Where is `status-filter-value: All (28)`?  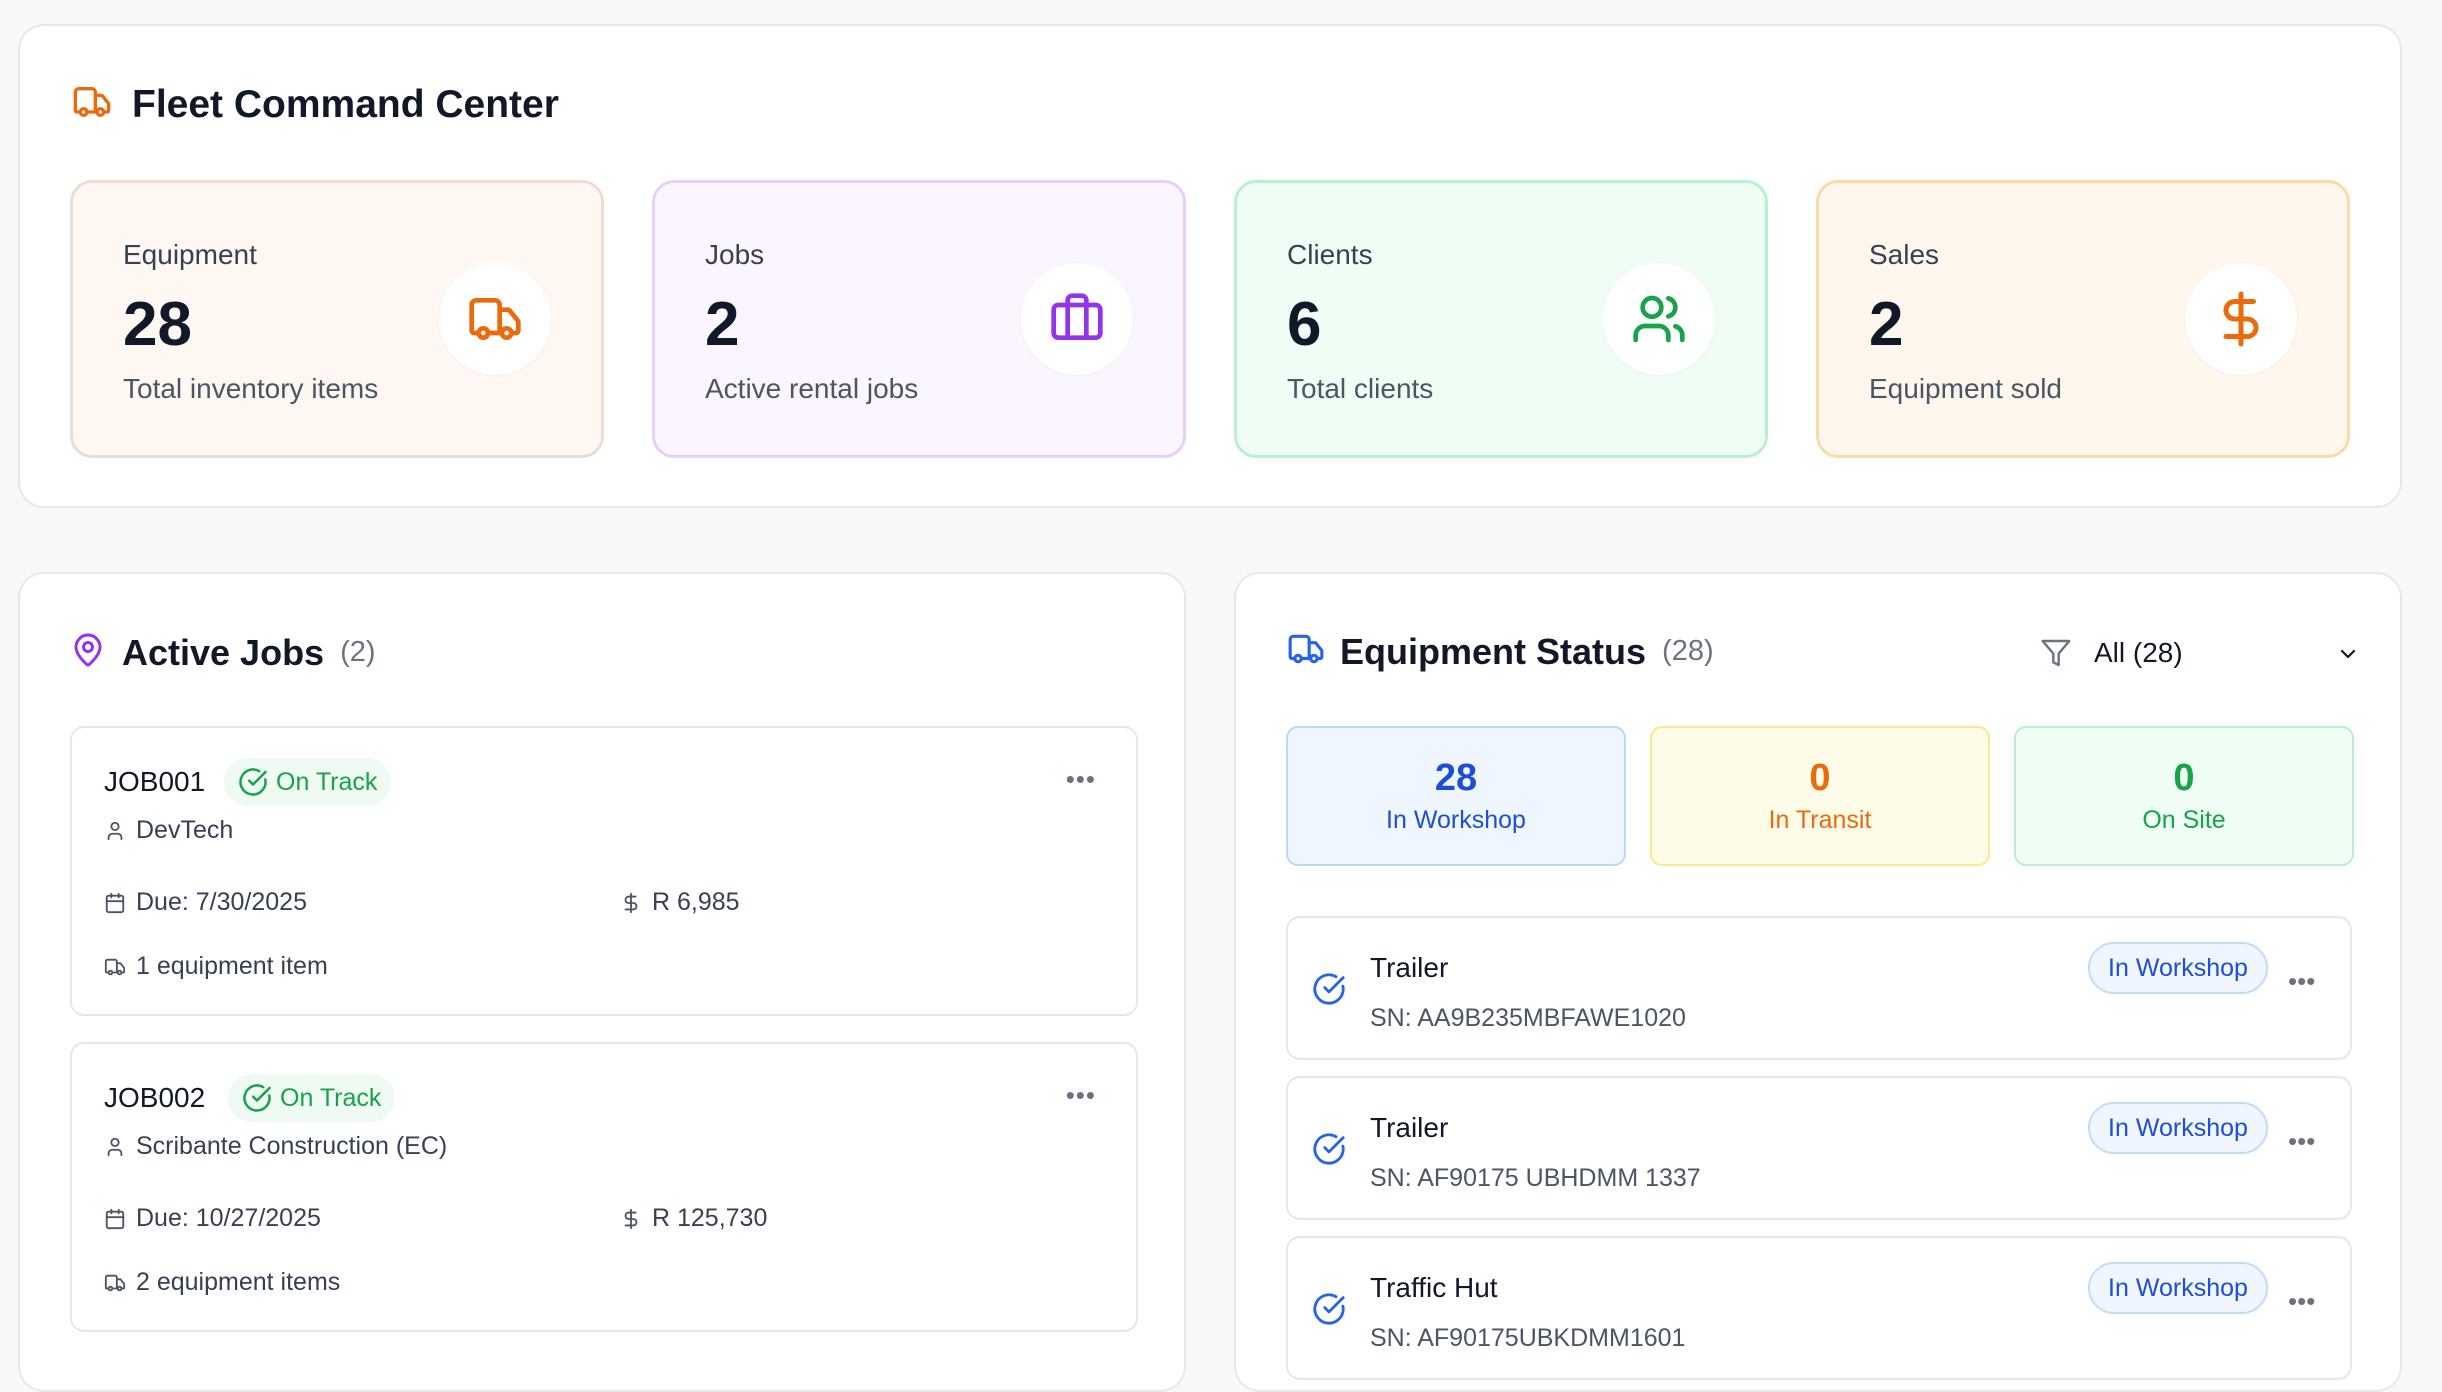 status-filter-value: All (28) is located at coordinates (2138, 652).